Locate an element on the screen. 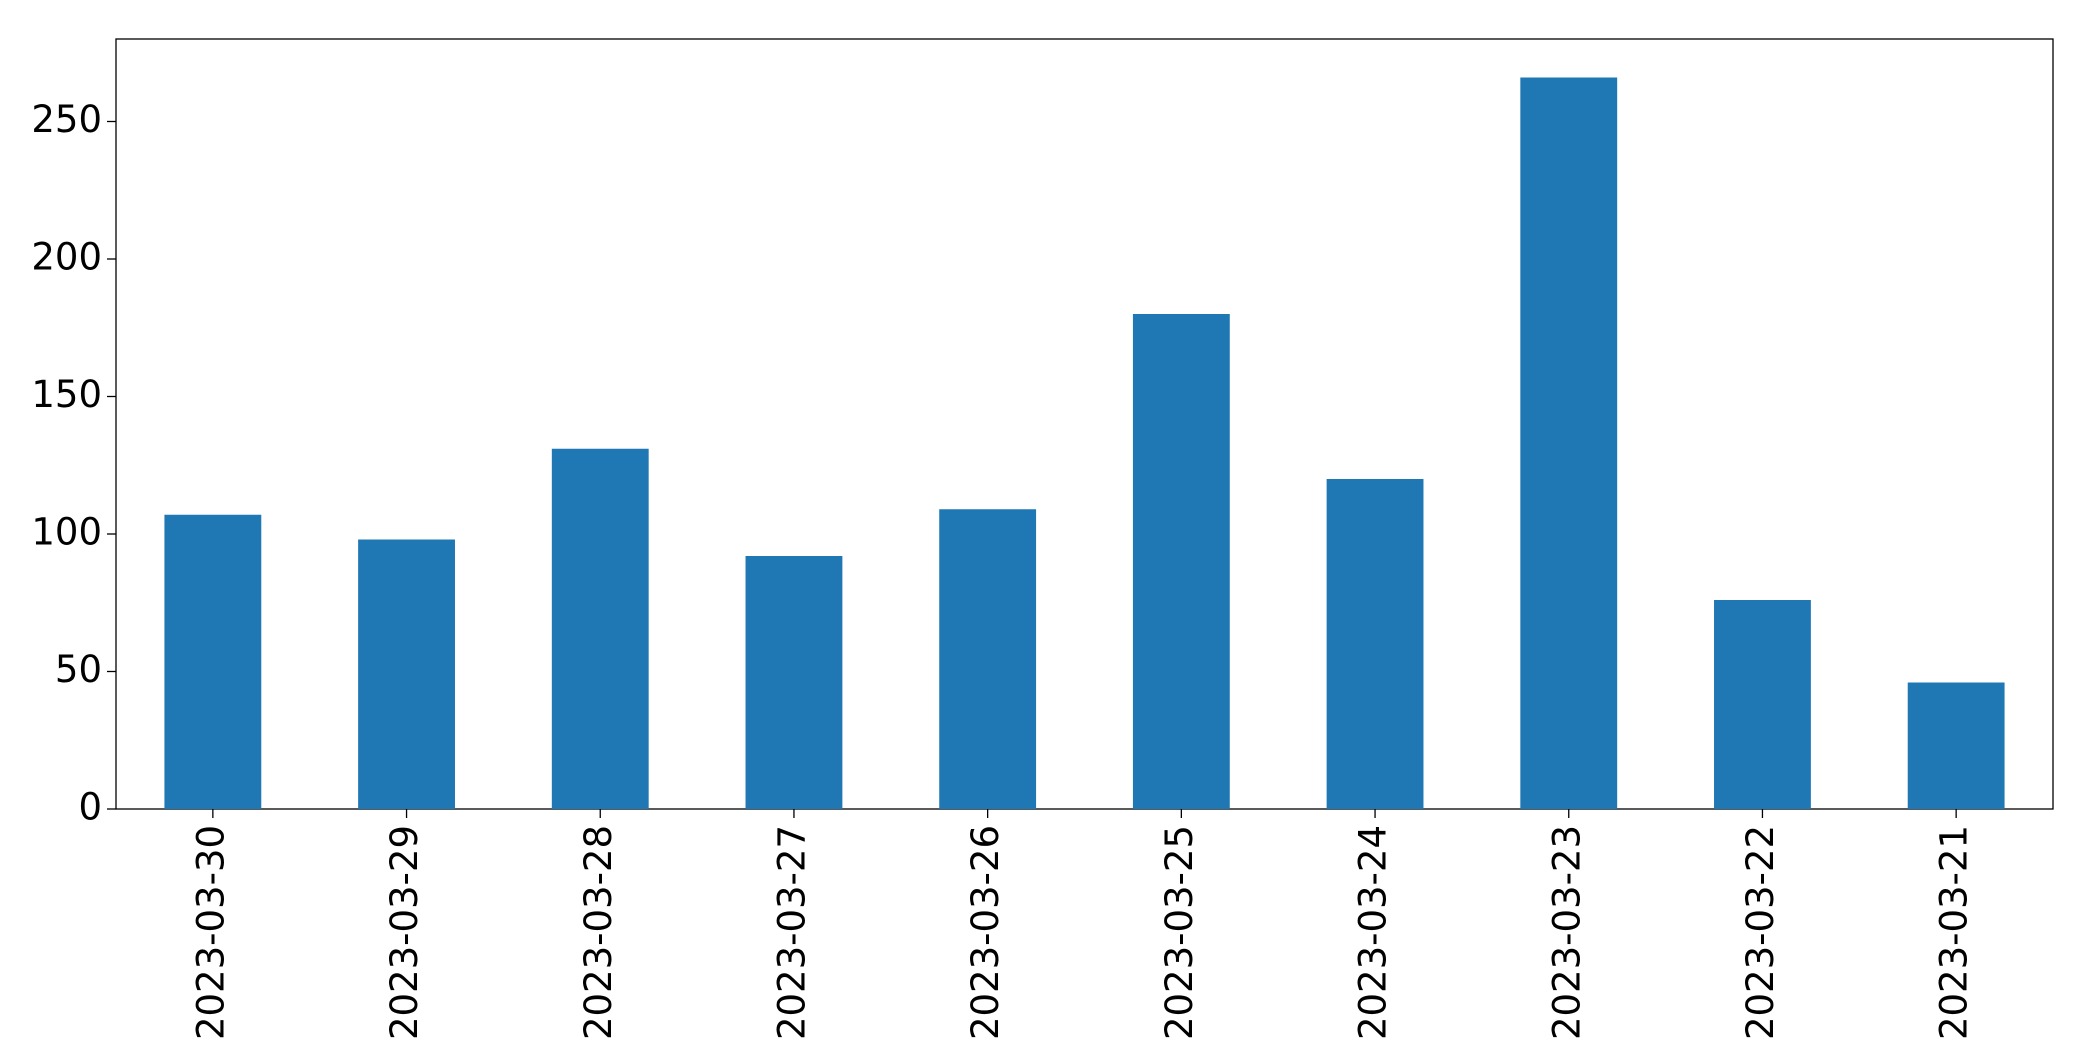 This screenshot has width=2093, height=1061. x-tick-label: 2023-03-24 is located at coordinates (1373, 932).